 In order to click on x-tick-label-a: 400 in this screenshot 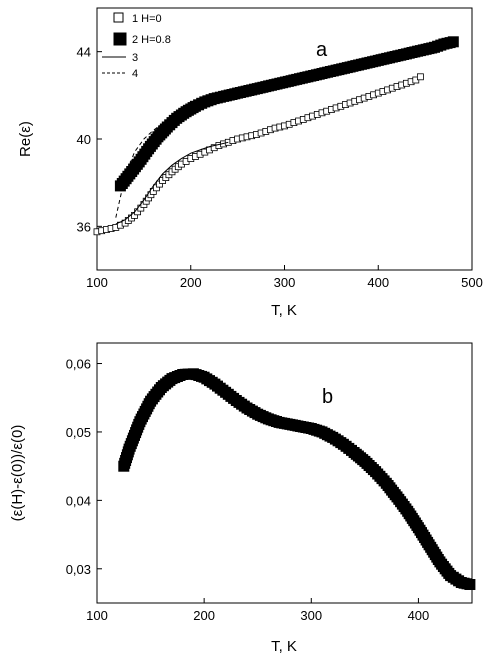, I will do `click(378, 282)`.